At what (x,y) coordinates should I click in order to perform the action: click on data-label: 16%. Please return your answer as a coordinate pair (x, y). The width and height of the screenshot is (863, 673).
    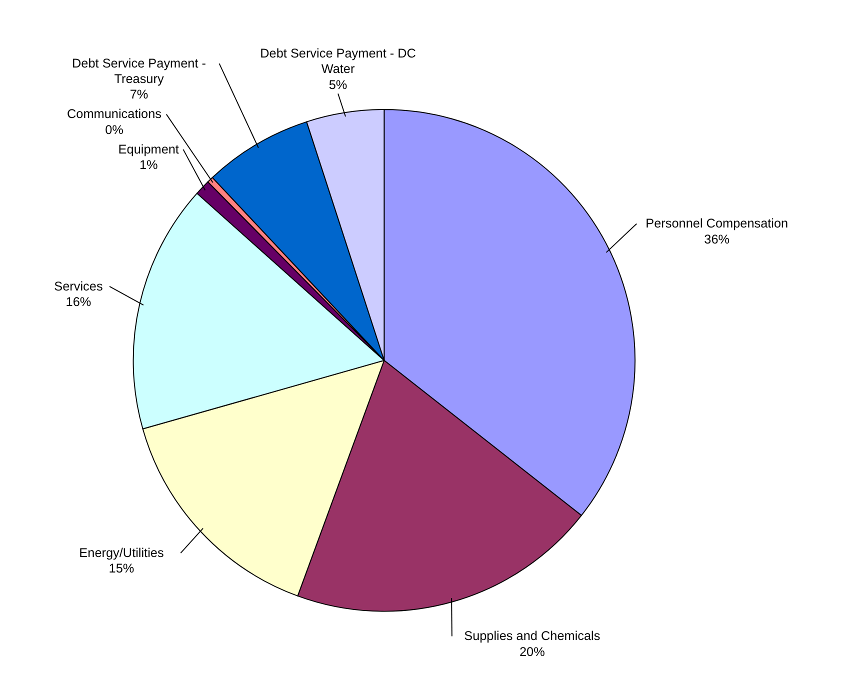
    Looking at the image, I should click on (79, 302).